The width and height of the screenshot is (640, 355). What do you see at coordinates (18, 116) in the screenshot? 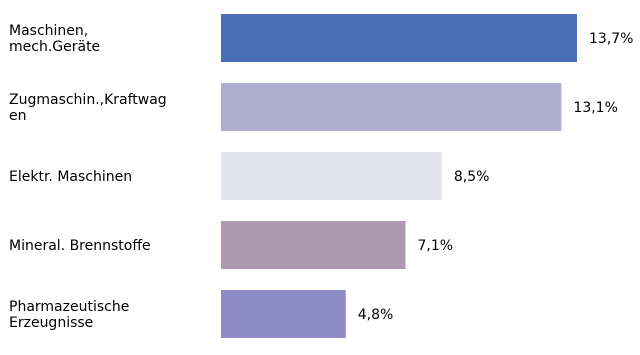
I see `category-label-line: en` at bounding box center [18, 116].